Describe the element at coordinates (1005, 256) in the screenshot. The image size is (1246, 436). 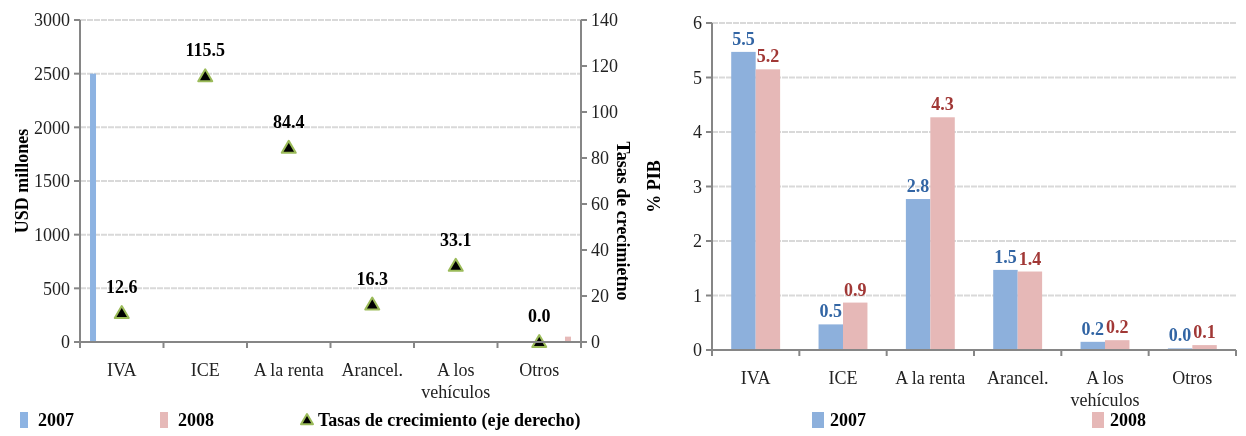
I see `data-label: 1.5` at that location.